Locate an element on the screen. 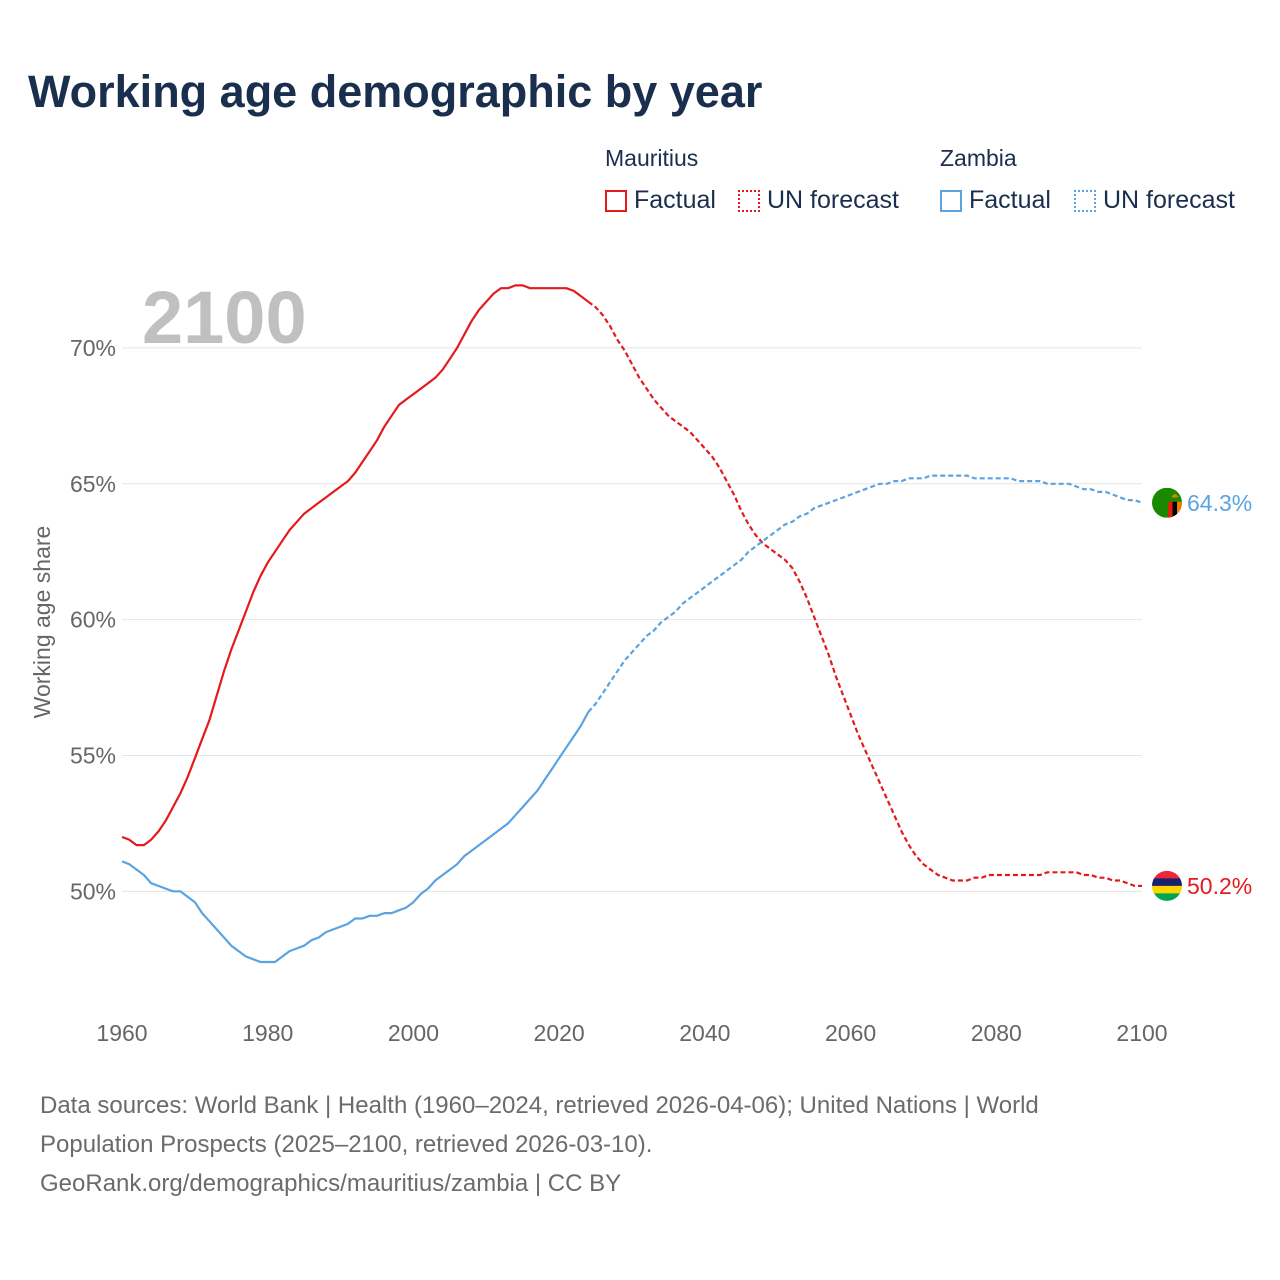 This screenshot has height=1280, width=1280. chart-title: Working age demographic by year is located at coordinates (395, 91).